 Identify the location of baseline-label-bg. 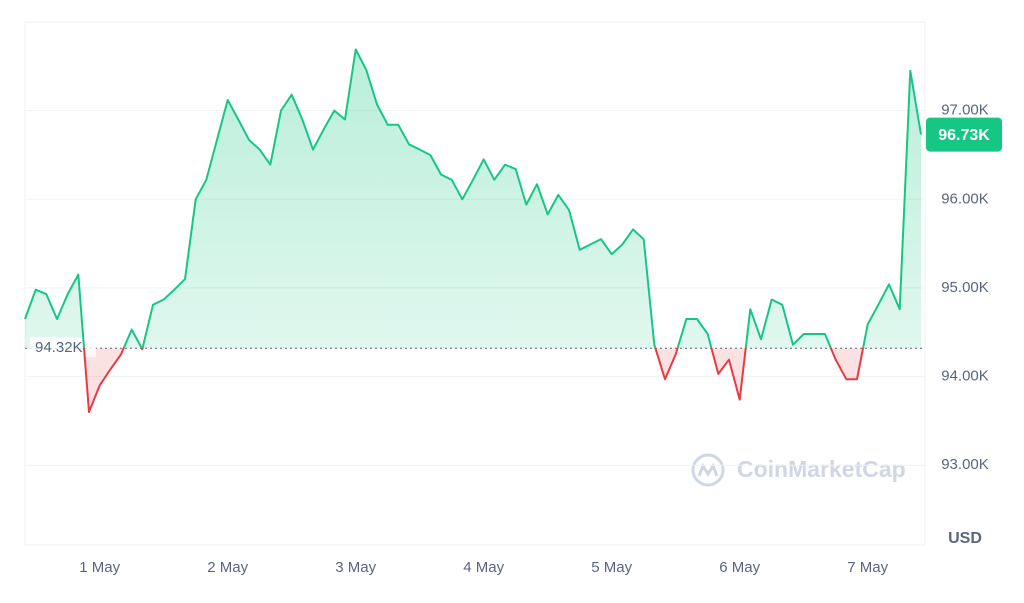
(63, 347).